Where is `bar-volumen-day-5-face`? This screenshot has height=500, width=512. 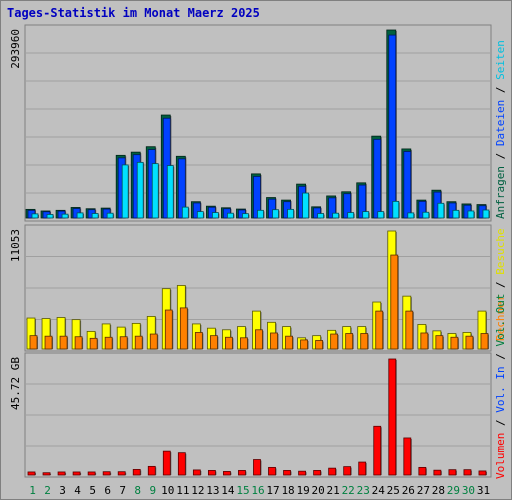 bar-volumen-day-5-face is located at coordinates (91, 473).